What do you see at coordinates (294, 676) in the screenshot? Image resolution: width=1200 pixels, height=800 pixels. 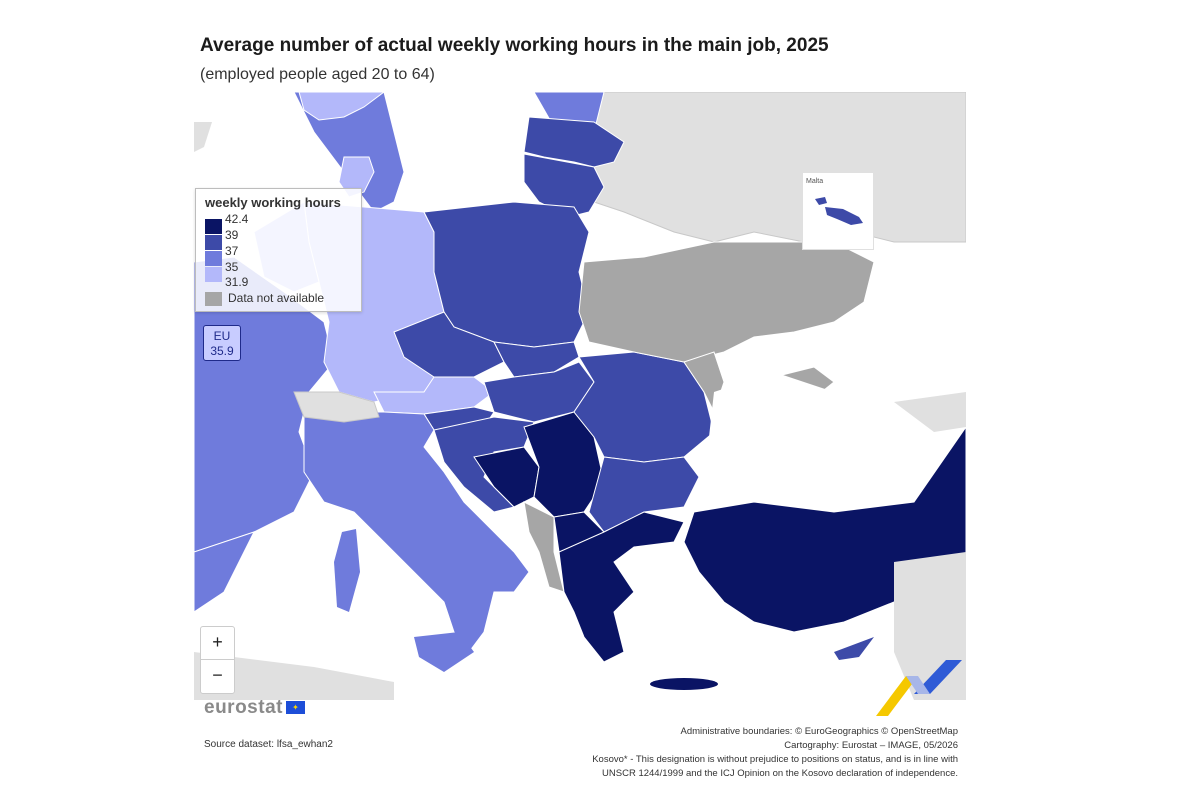 I see `region-north-africa` at bounding box center [294, 676].